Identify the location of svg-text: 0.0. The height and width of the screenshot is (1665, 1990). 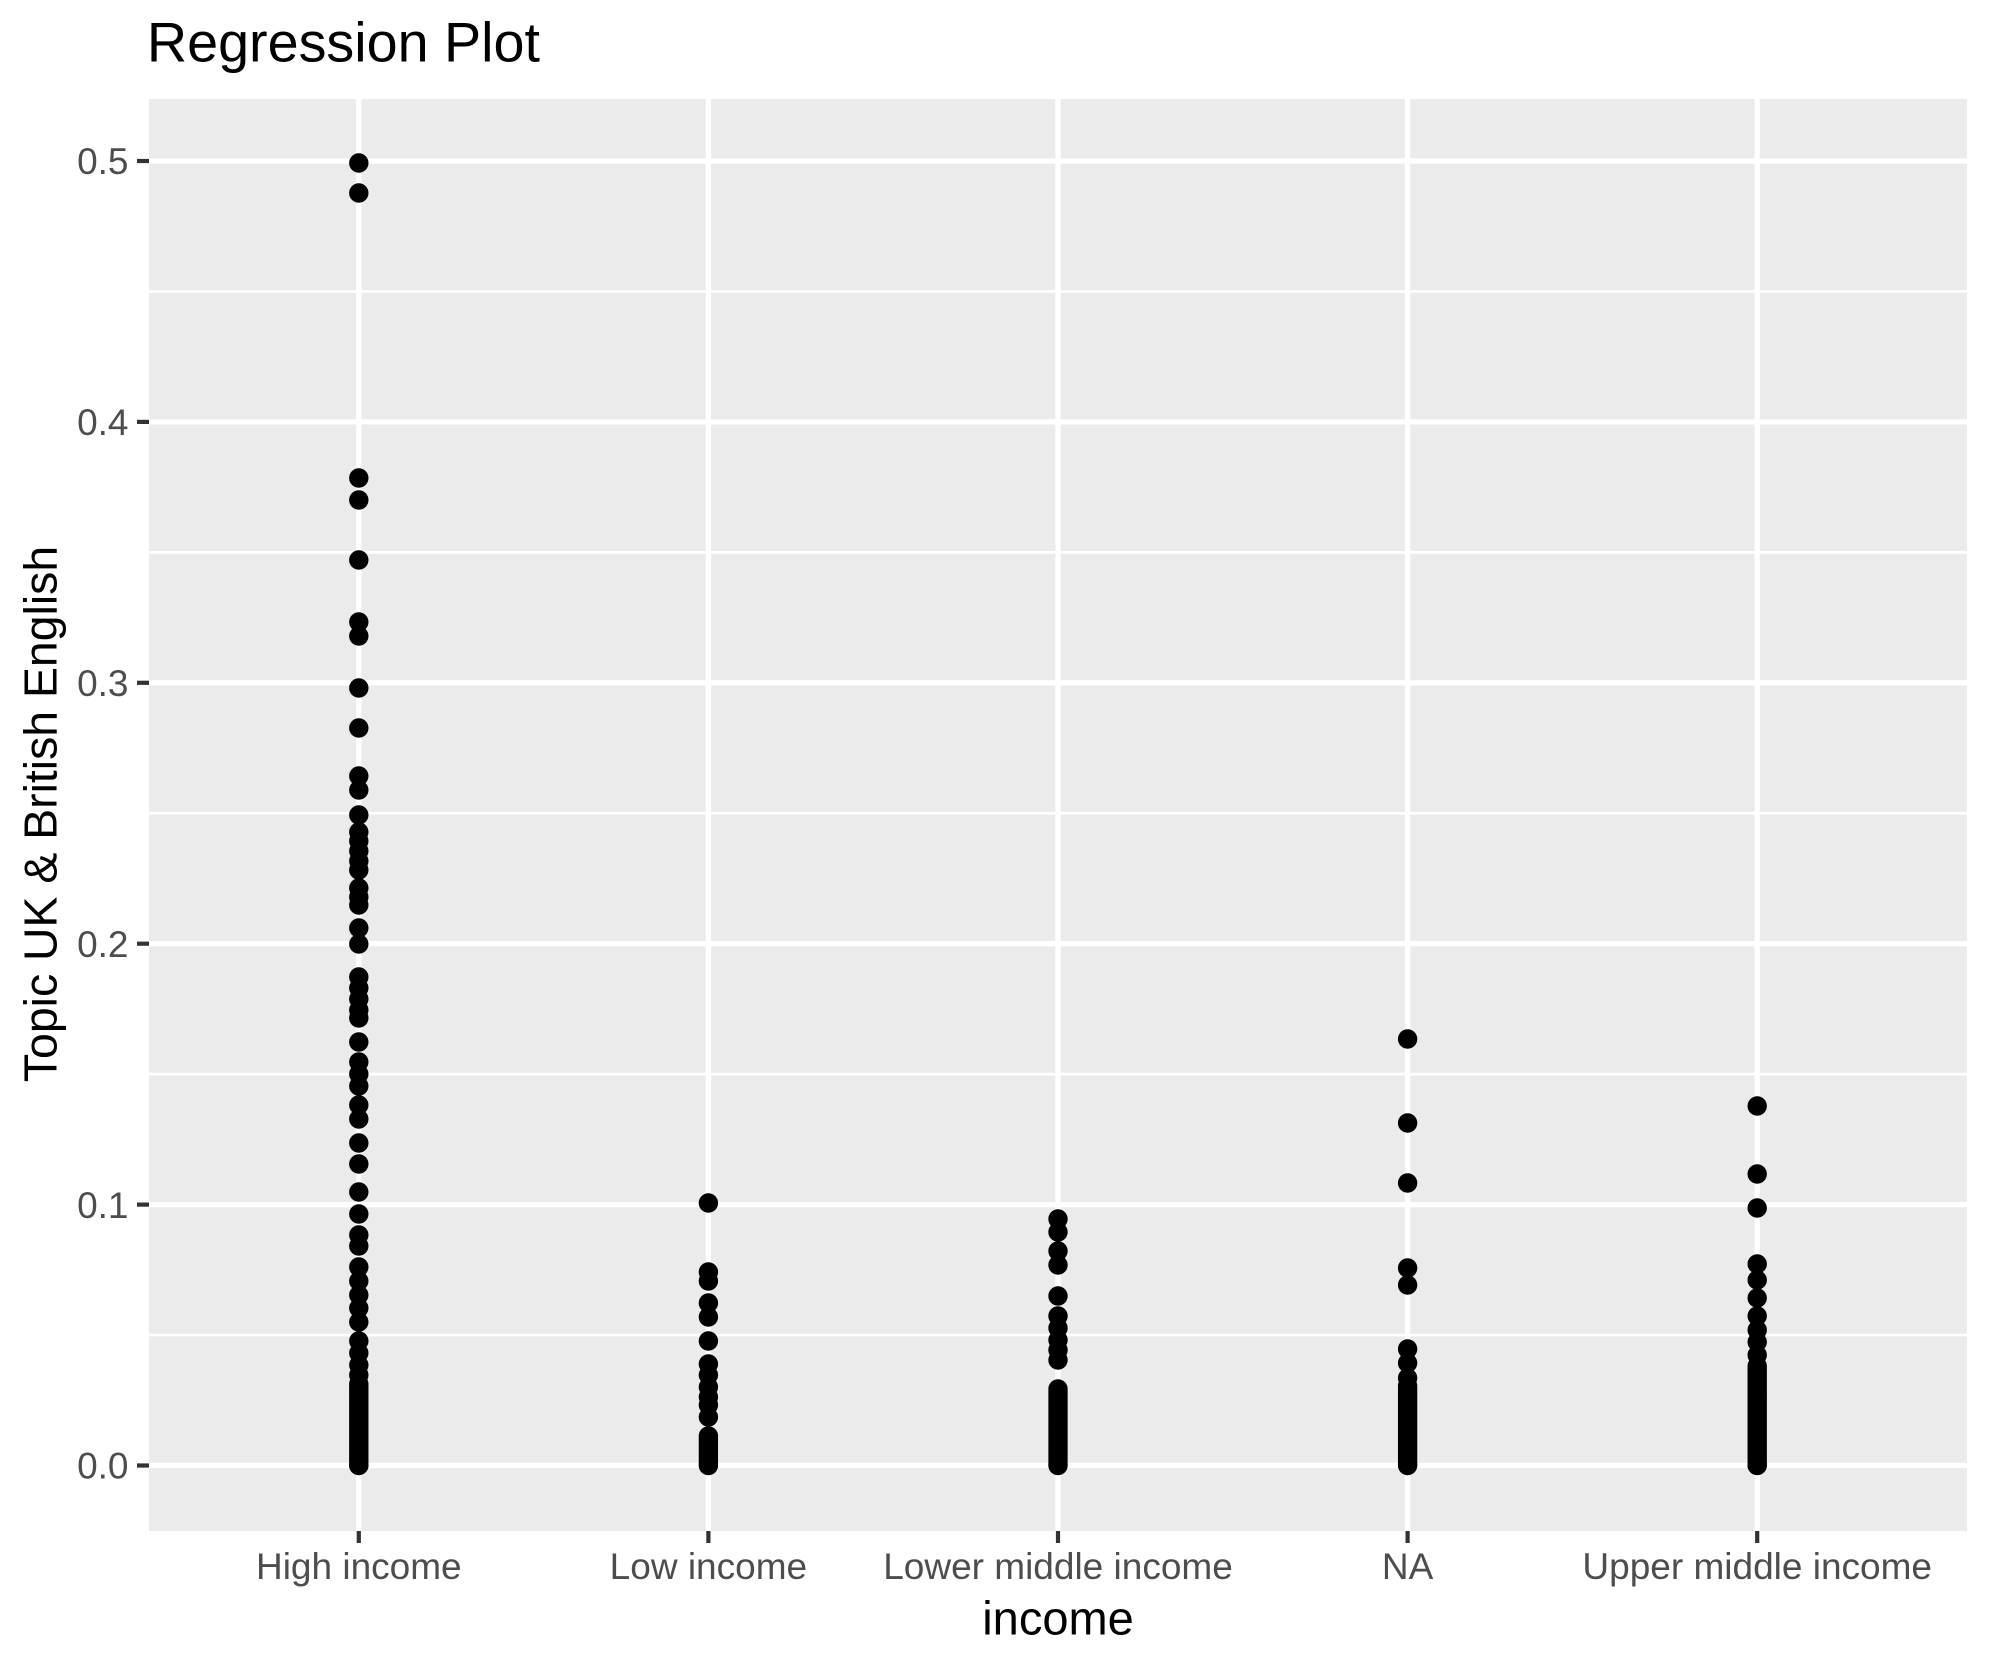
(102, 1466).